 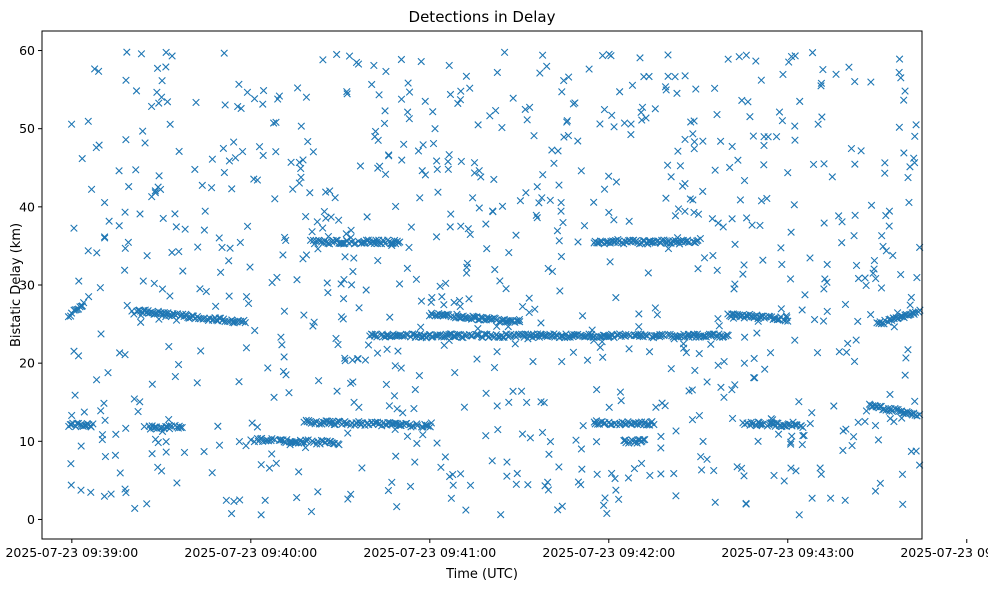 I want to click on x-tick-label-5: 2025-07-23 09:44:00, so click(x=944, y=552).